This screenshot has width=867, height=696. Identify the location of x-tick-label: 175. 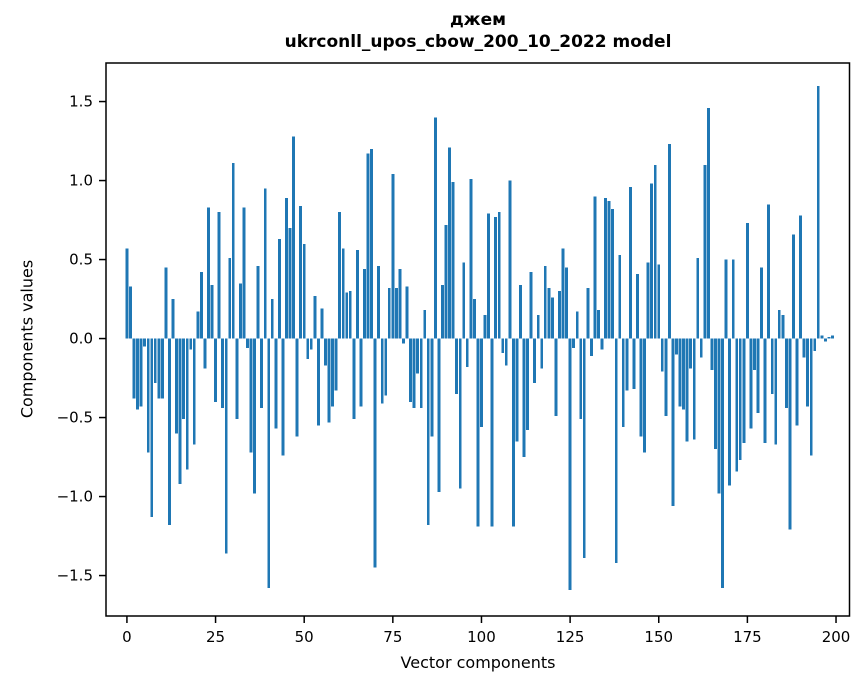
(747, 637).